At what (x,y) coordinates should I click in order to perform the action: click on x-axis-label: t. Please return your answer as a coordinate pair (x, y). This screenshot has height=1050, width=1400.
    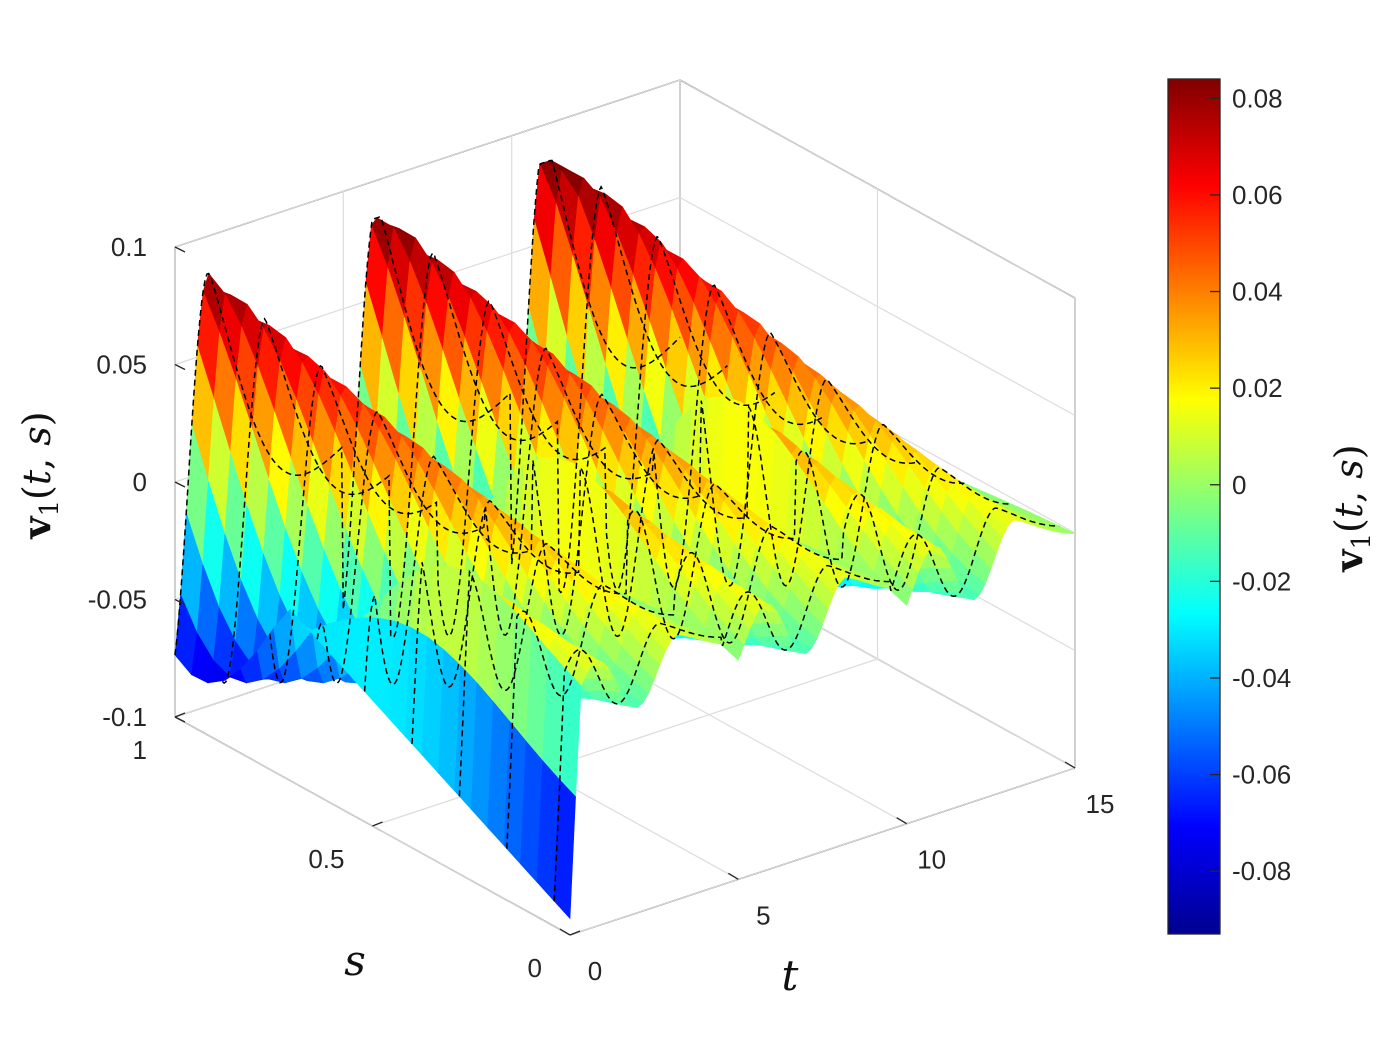
    Looking at the image, I should click on (790, 975).